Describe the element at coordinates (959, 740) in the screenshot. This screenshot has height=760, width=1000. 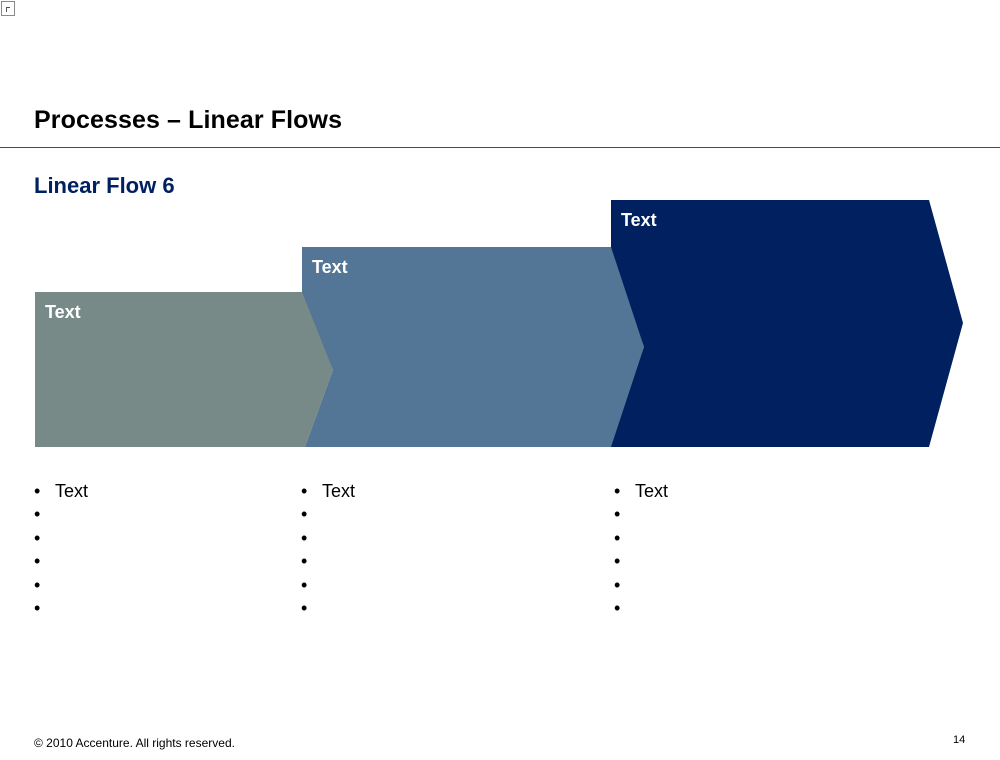
I see `page-number: 14` at that location.